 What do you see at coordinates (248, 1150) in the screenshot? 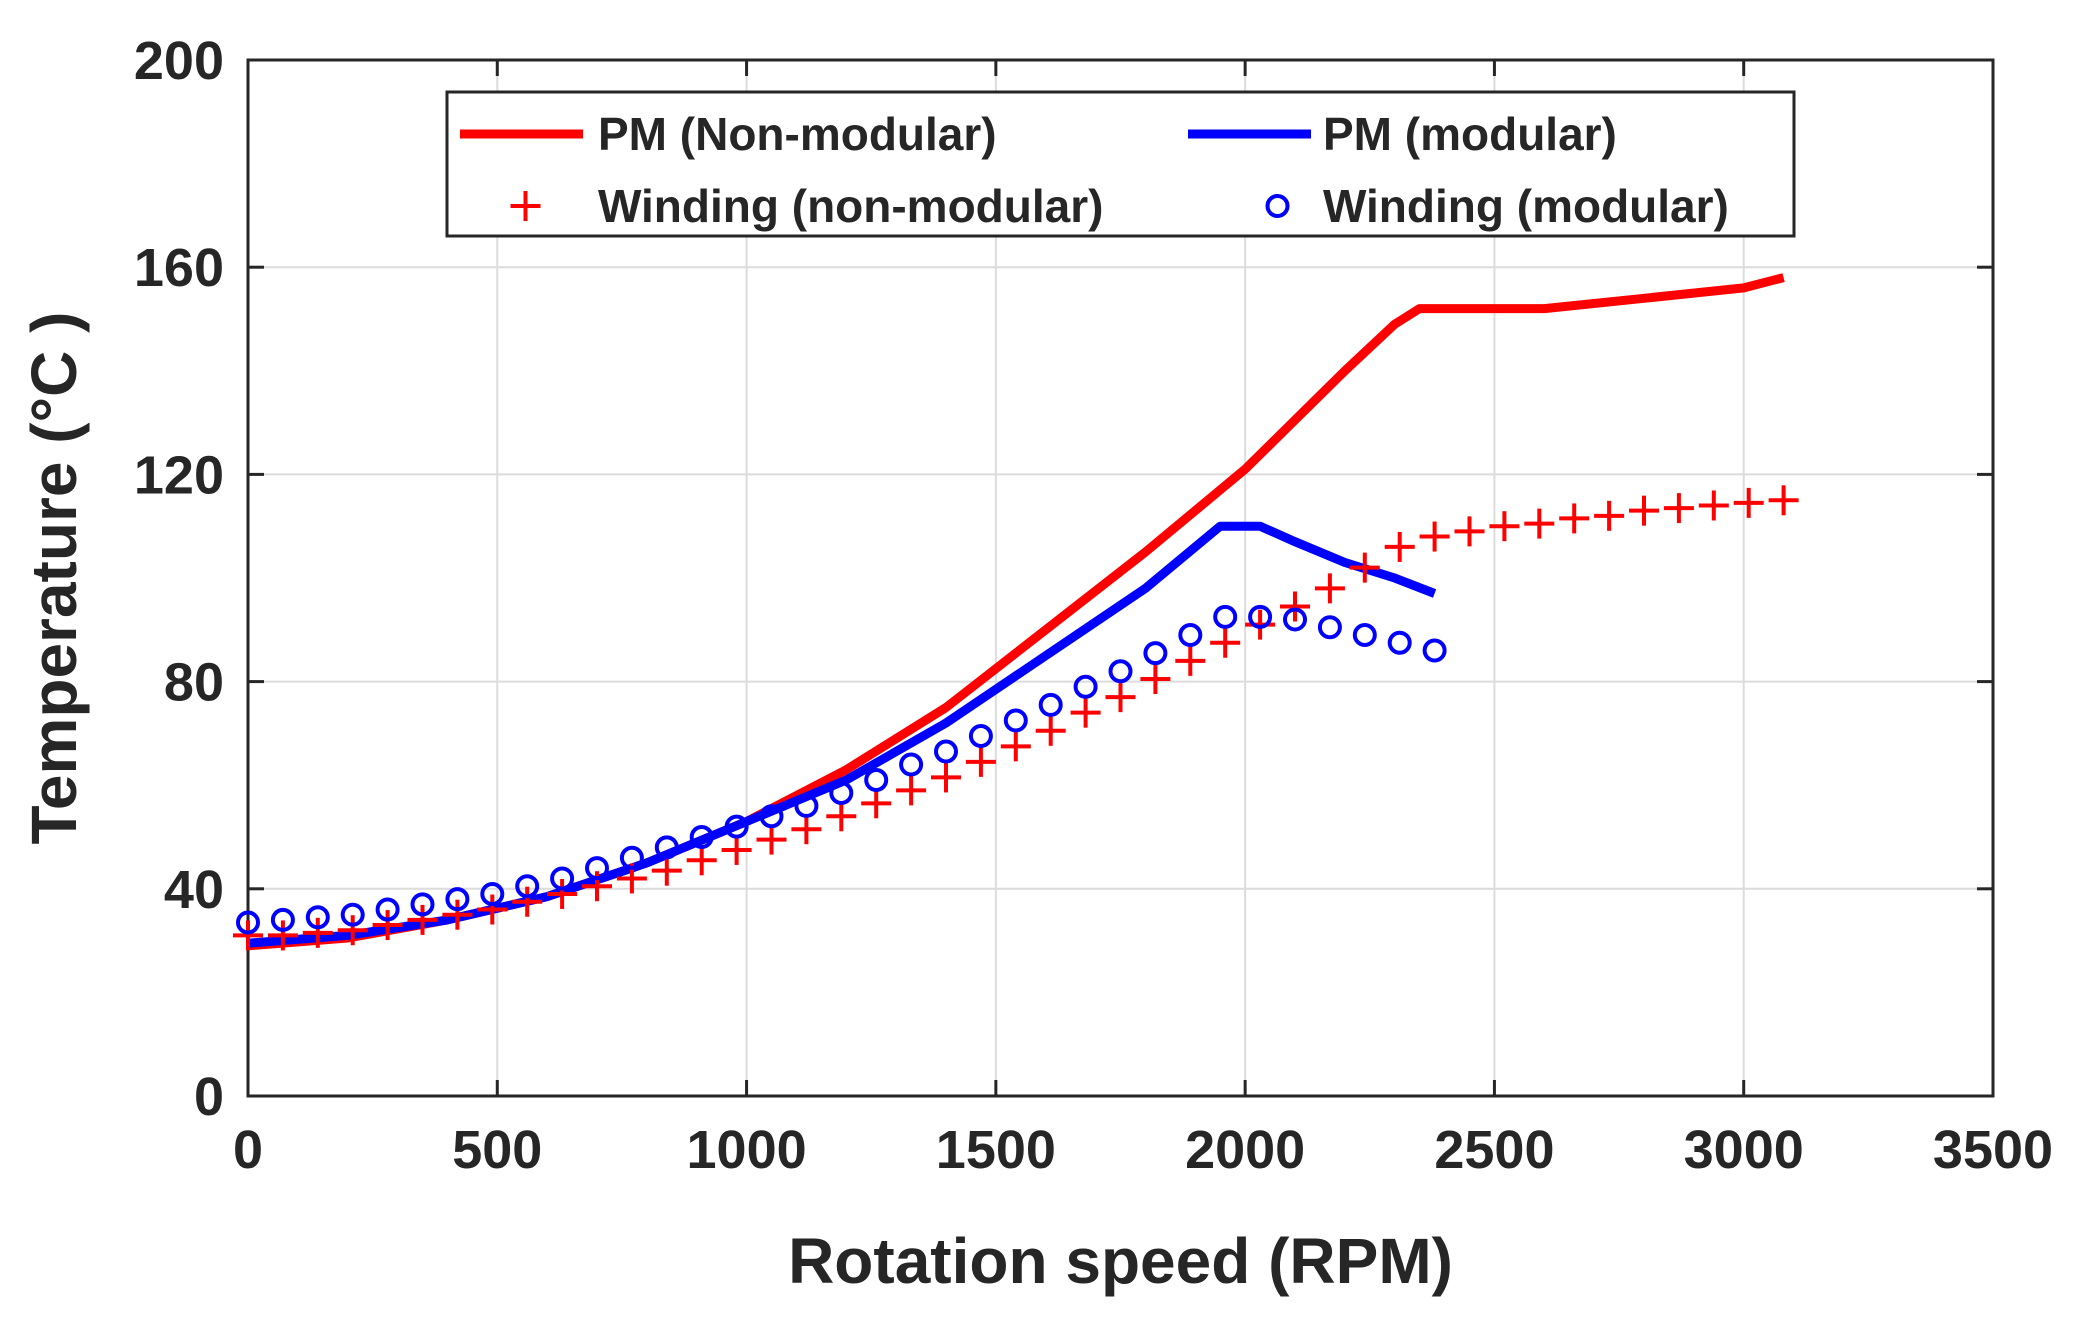
I see `x-tick-label: 0` at bounding box center [248, 1150].